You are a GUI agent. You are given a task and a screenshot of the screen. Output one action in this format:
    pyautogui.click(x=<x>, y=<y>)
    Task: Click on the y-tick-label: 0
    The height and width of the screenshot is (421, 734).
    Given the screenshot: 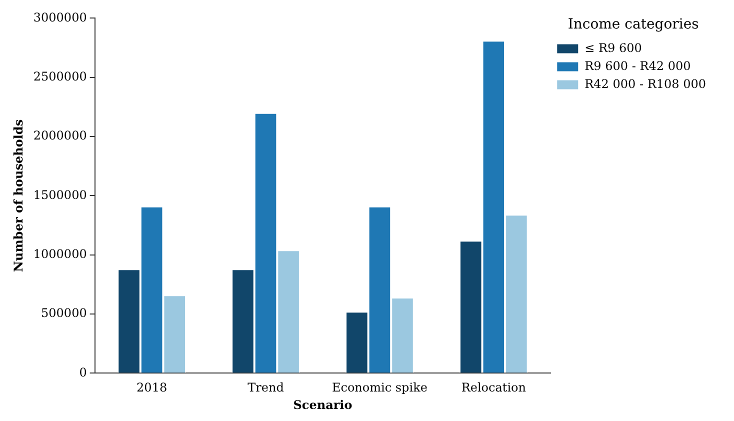 What is the action you would take?
    pyautogui.click(x=83, y=372)
    